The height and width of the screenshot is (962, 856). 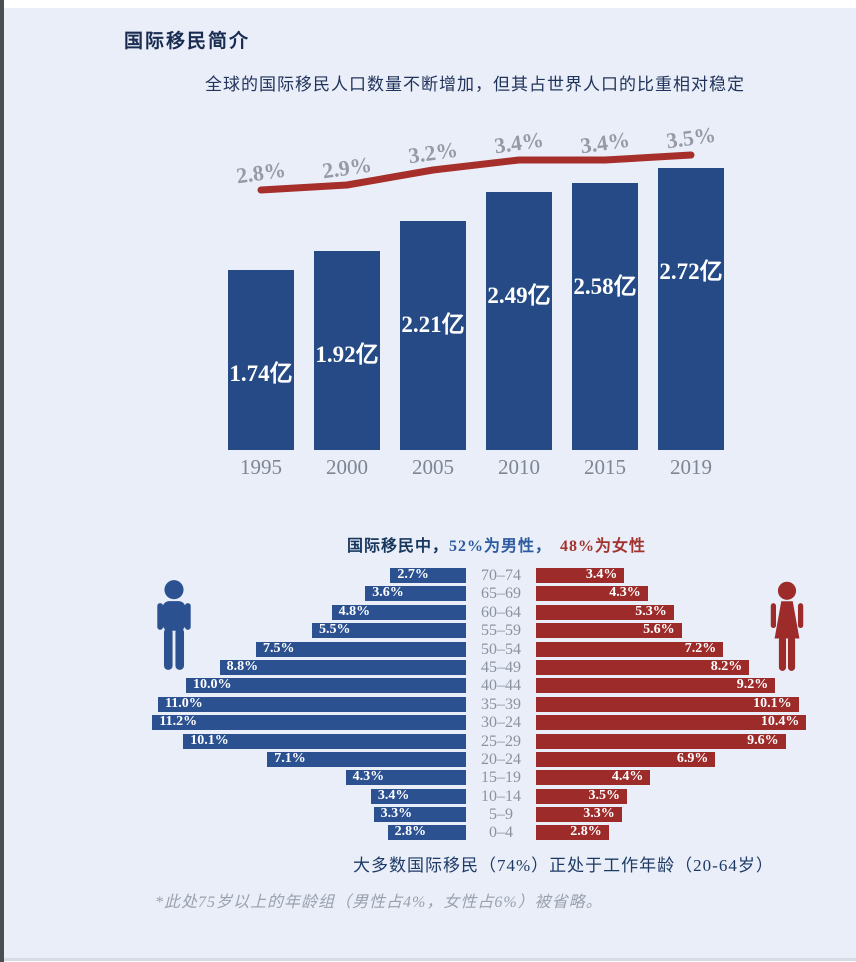 I want to click on female-bar-zone: 4.4%, so click(x=681, y=777).